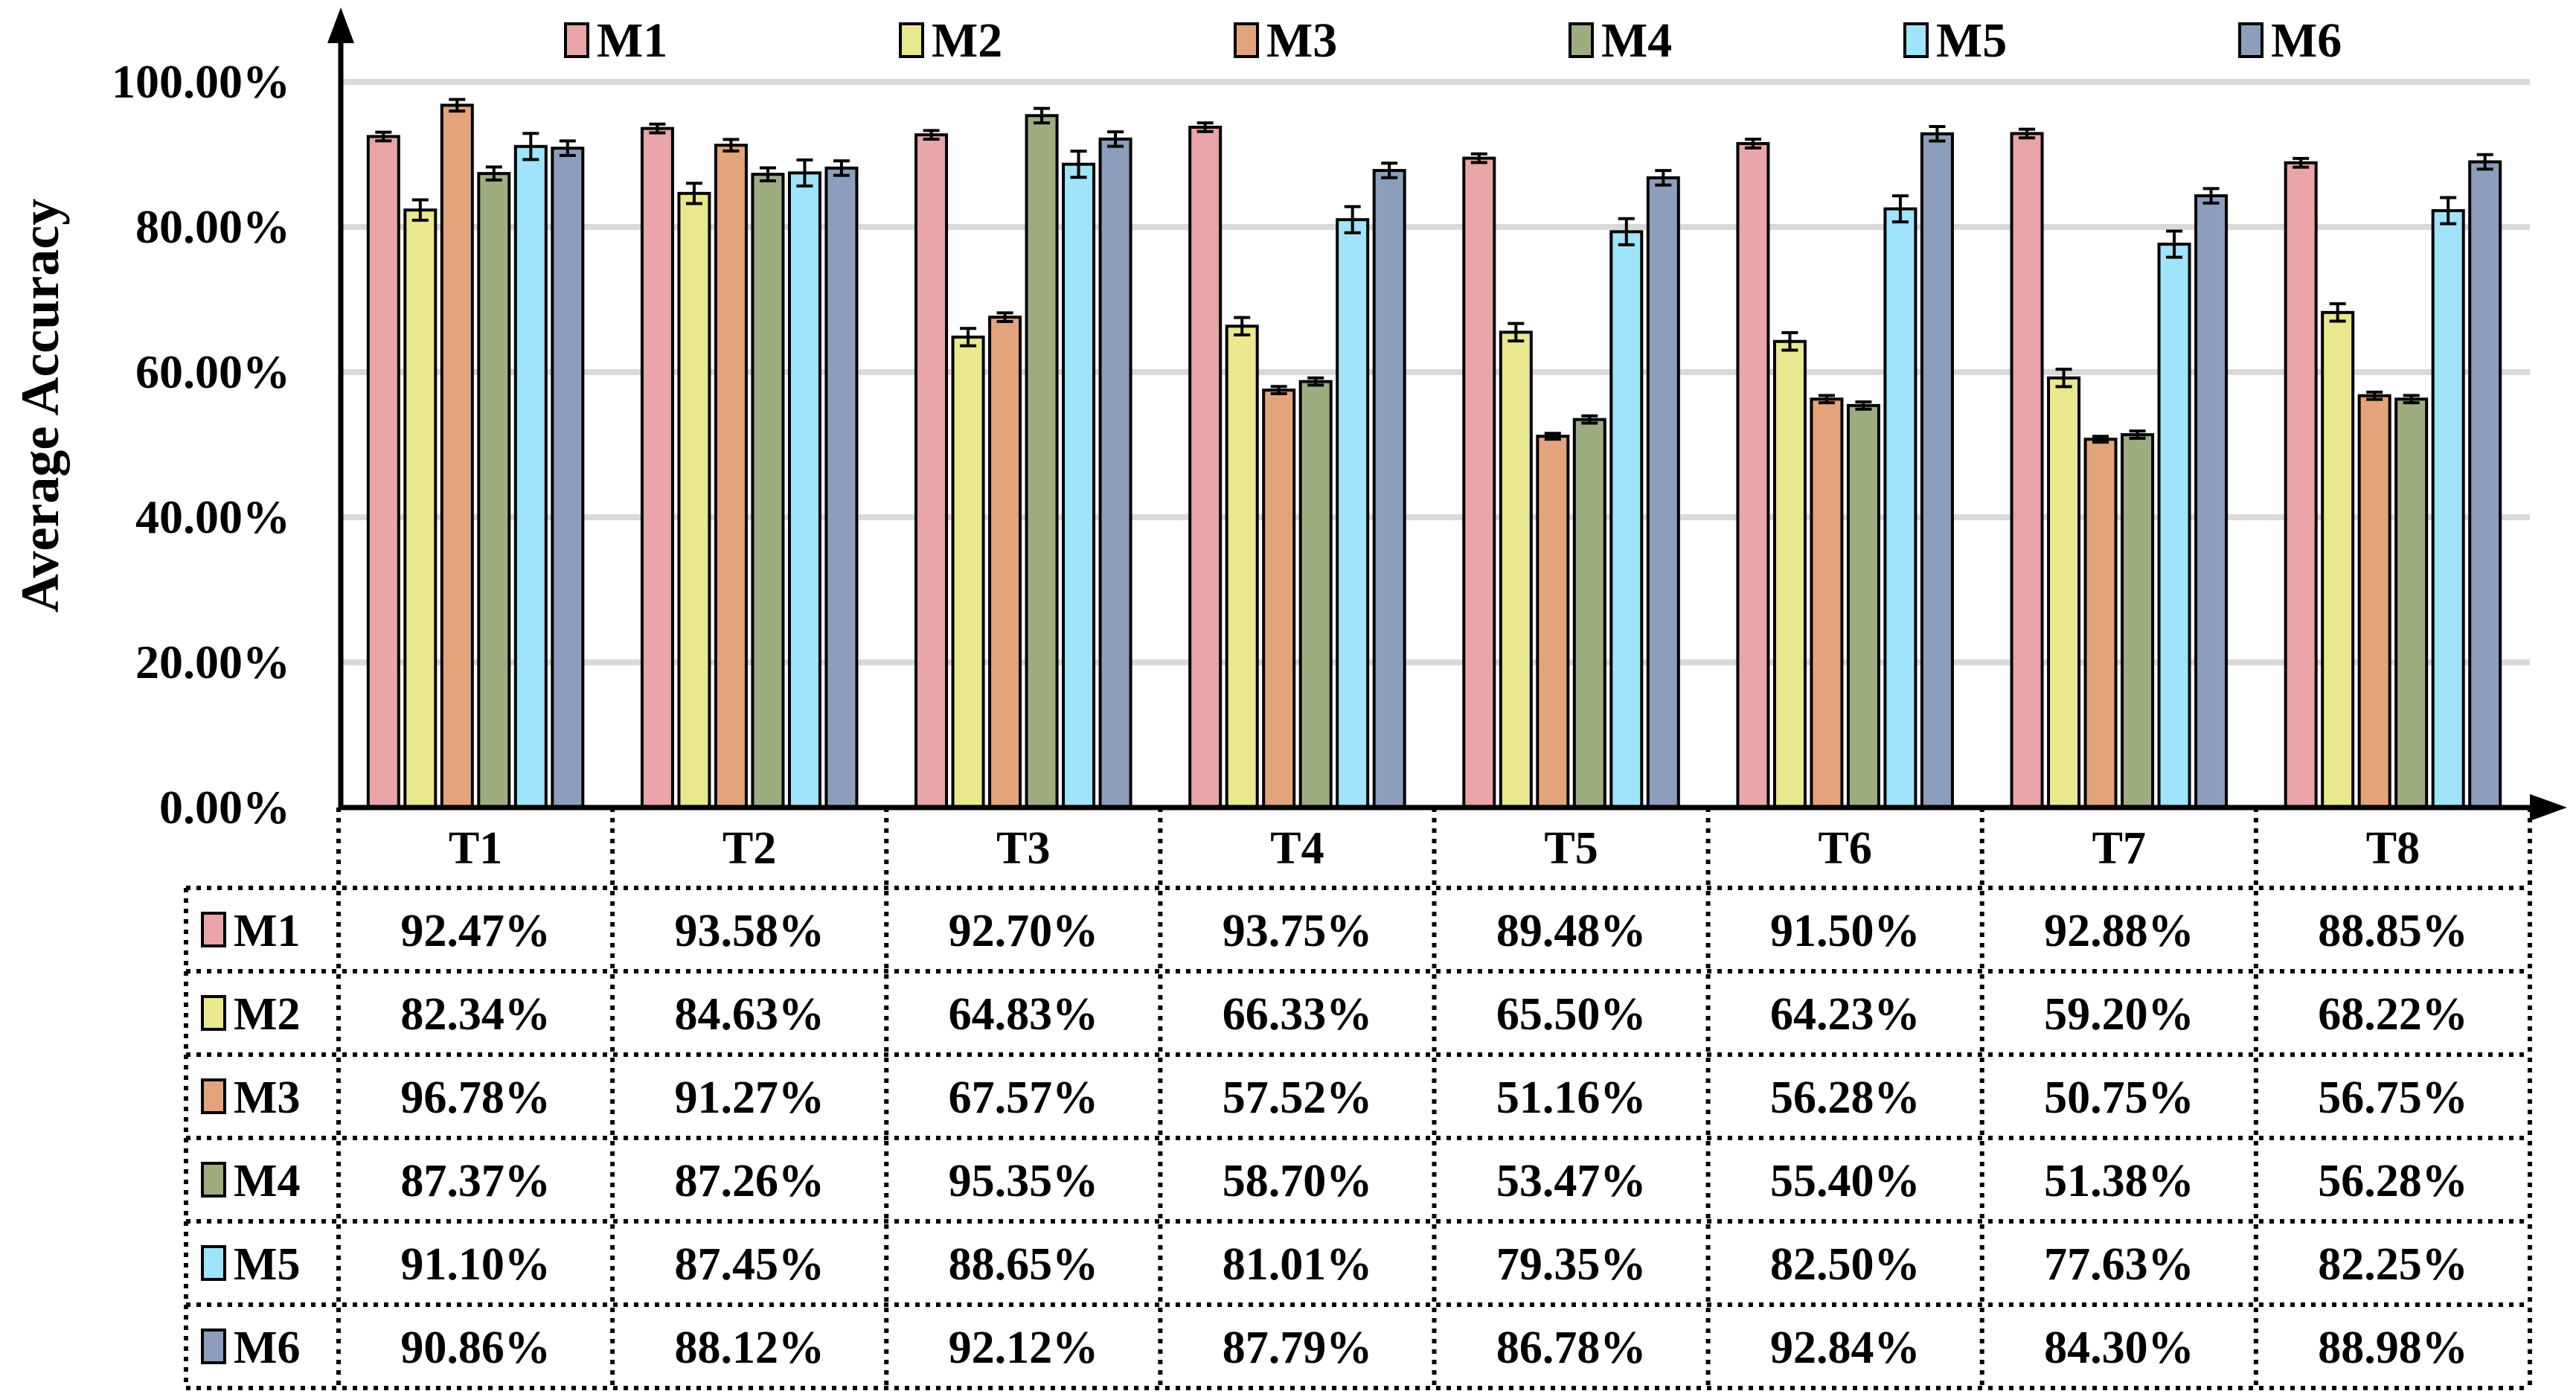  Describe the element at coordinates (1637, 40) in the screenshot. I see `legend-label-m4: M4` at that location.